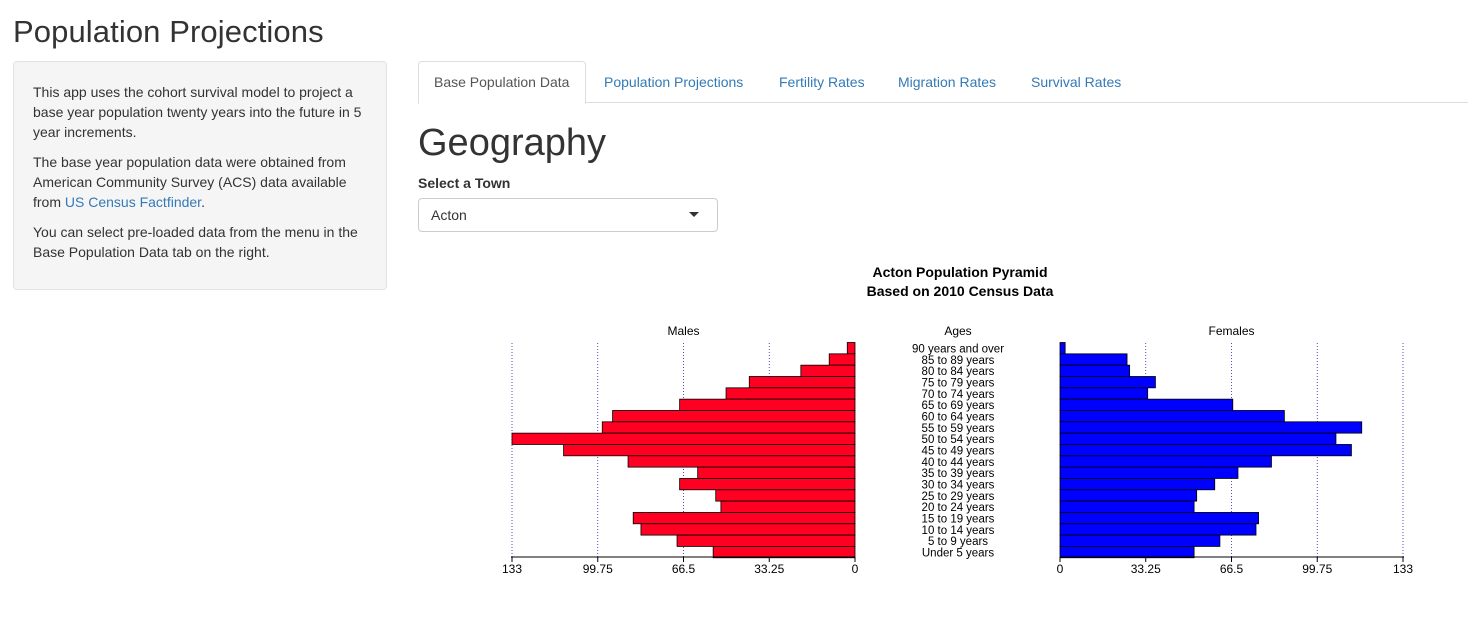 This screenshot has height=624, width=1482. Describe the element at coordinates (1140, 540) in the screenshot. I see `female-bar-5-to-9-years` at that location.